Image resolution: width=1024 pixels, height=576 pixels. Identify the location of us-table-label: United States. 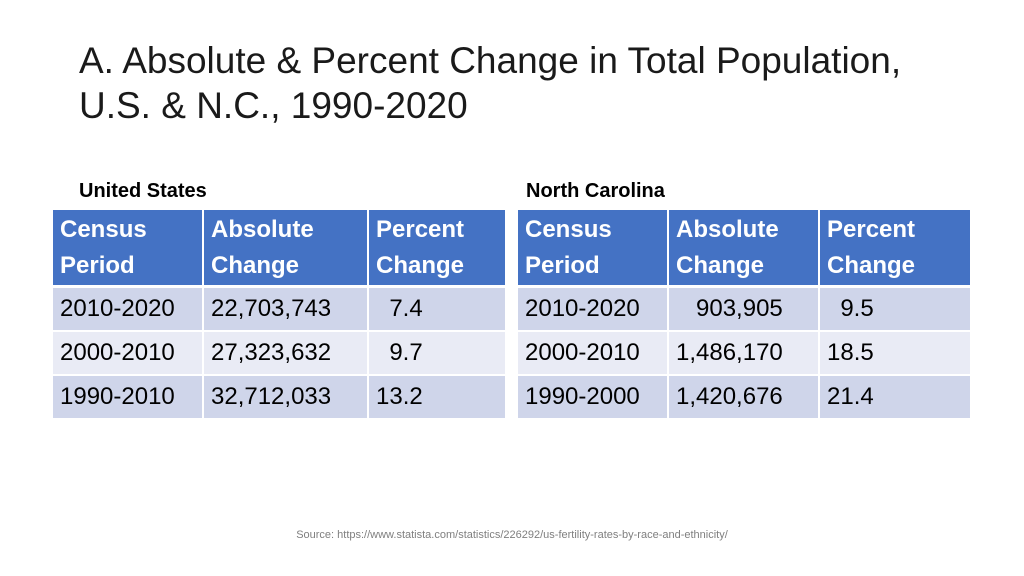
(143, 191).